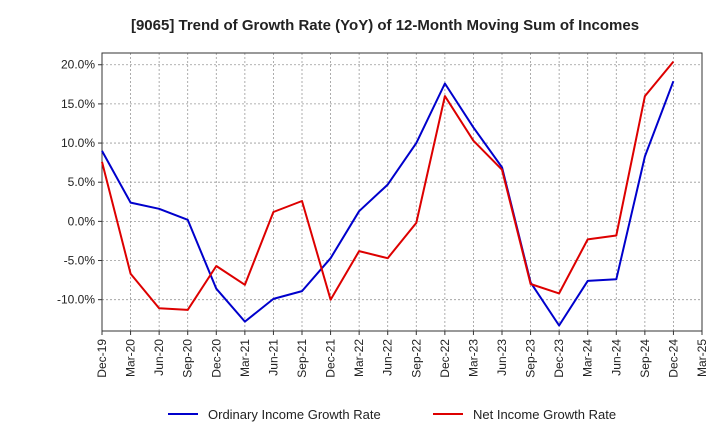 This screenshot has width=720, height=440. Describe the element at coordinates (78, 143) in the screenshot. I see `y-tick-label: 10.0%` at that location.